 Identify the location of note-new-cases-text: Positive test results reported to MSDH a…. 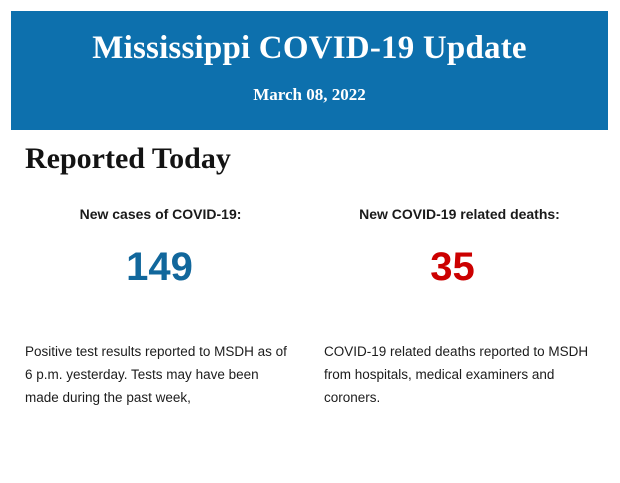
(156, 374).